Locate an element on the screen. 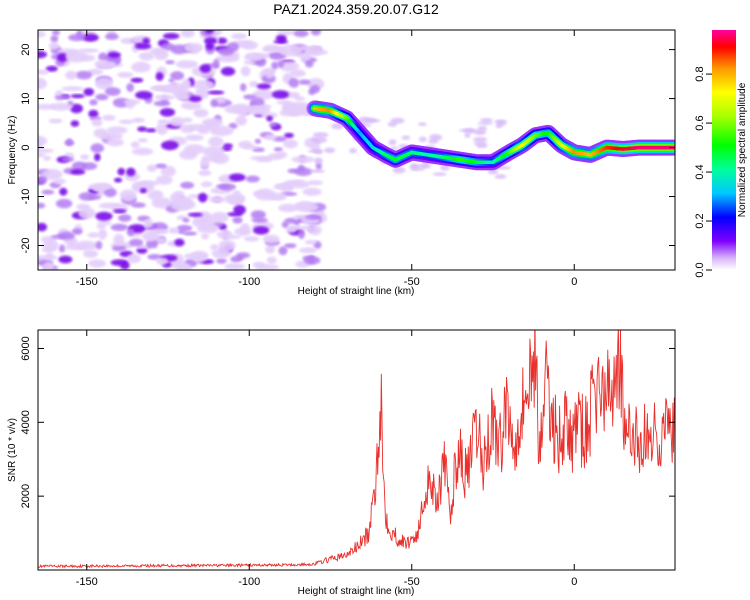 The height and width of the screenshot is (600, 750). spectrogram-ylabel: Frequency (Hz) is located at coordinates (12, 150).